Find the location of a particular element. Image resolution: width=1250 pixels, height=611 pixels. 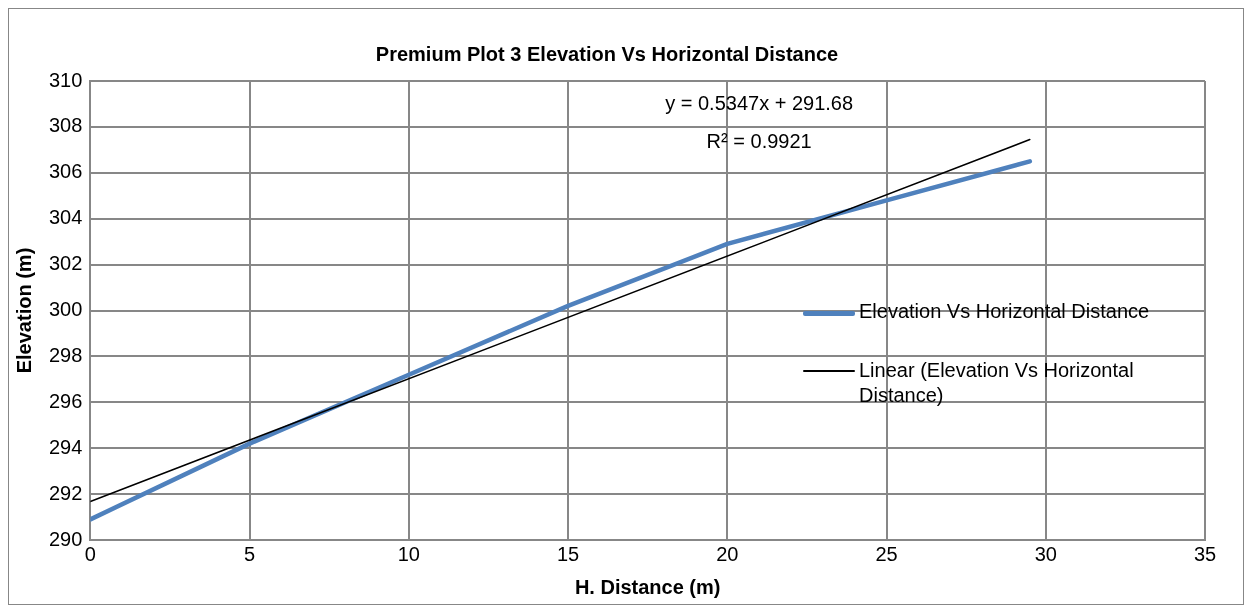

annotation: y = 0.5347x + 291.68 is located at coordinates (759, 102).